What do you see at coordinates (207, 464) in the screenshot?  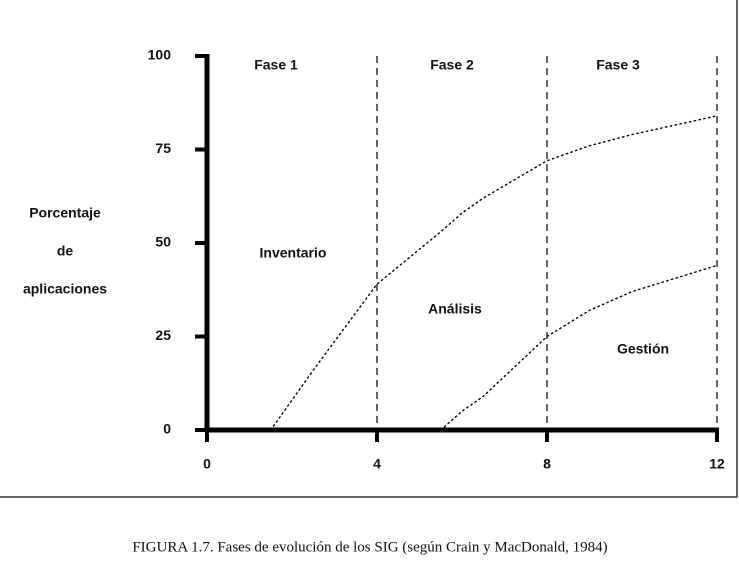 I see `x-tick-label: 0` at bounding box center [207, 464].